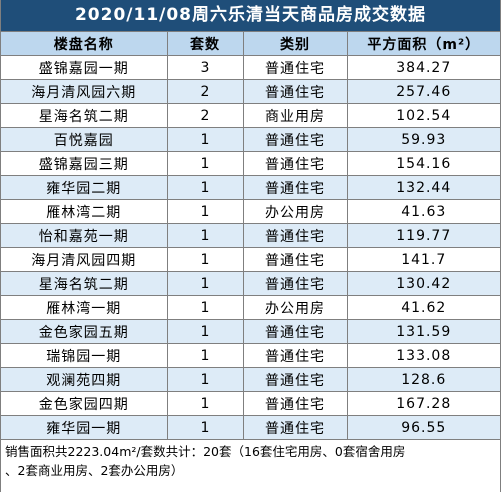 The width and height of the screenshot is (501, 492). I want to click on cell-area: 141.7, so click(423, 259).